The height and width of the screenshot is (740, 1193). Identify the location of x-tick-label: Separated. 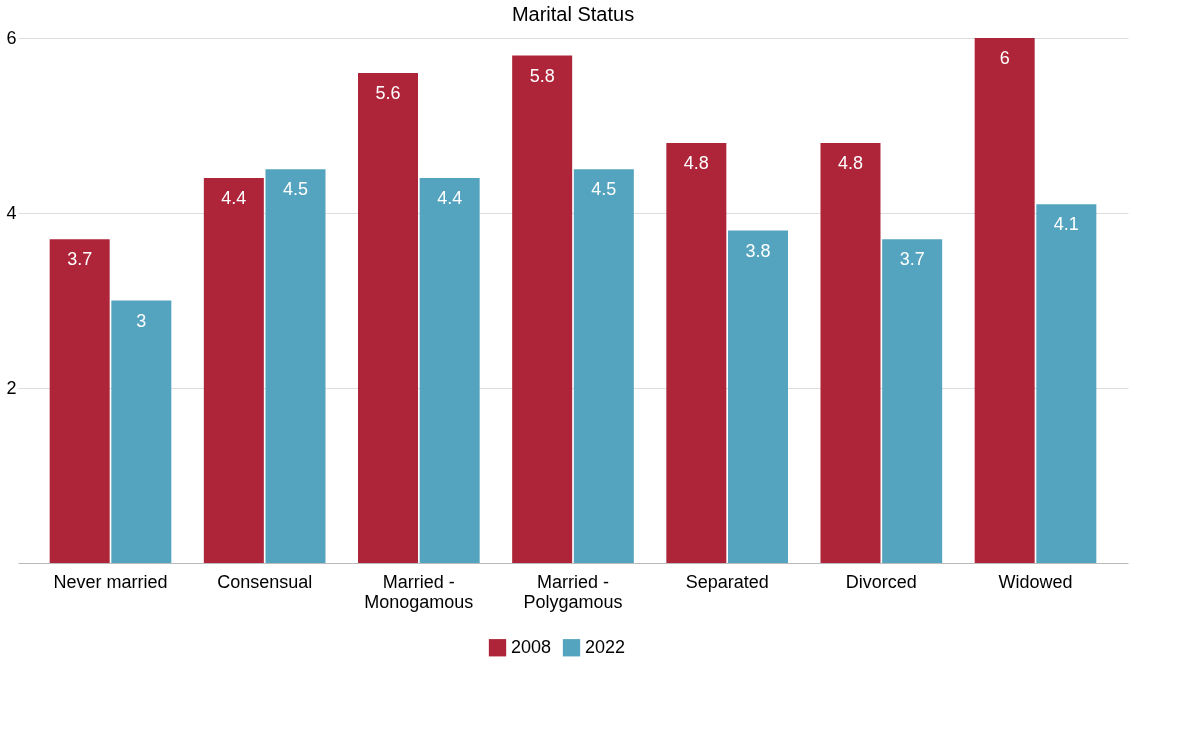
(727, 581).